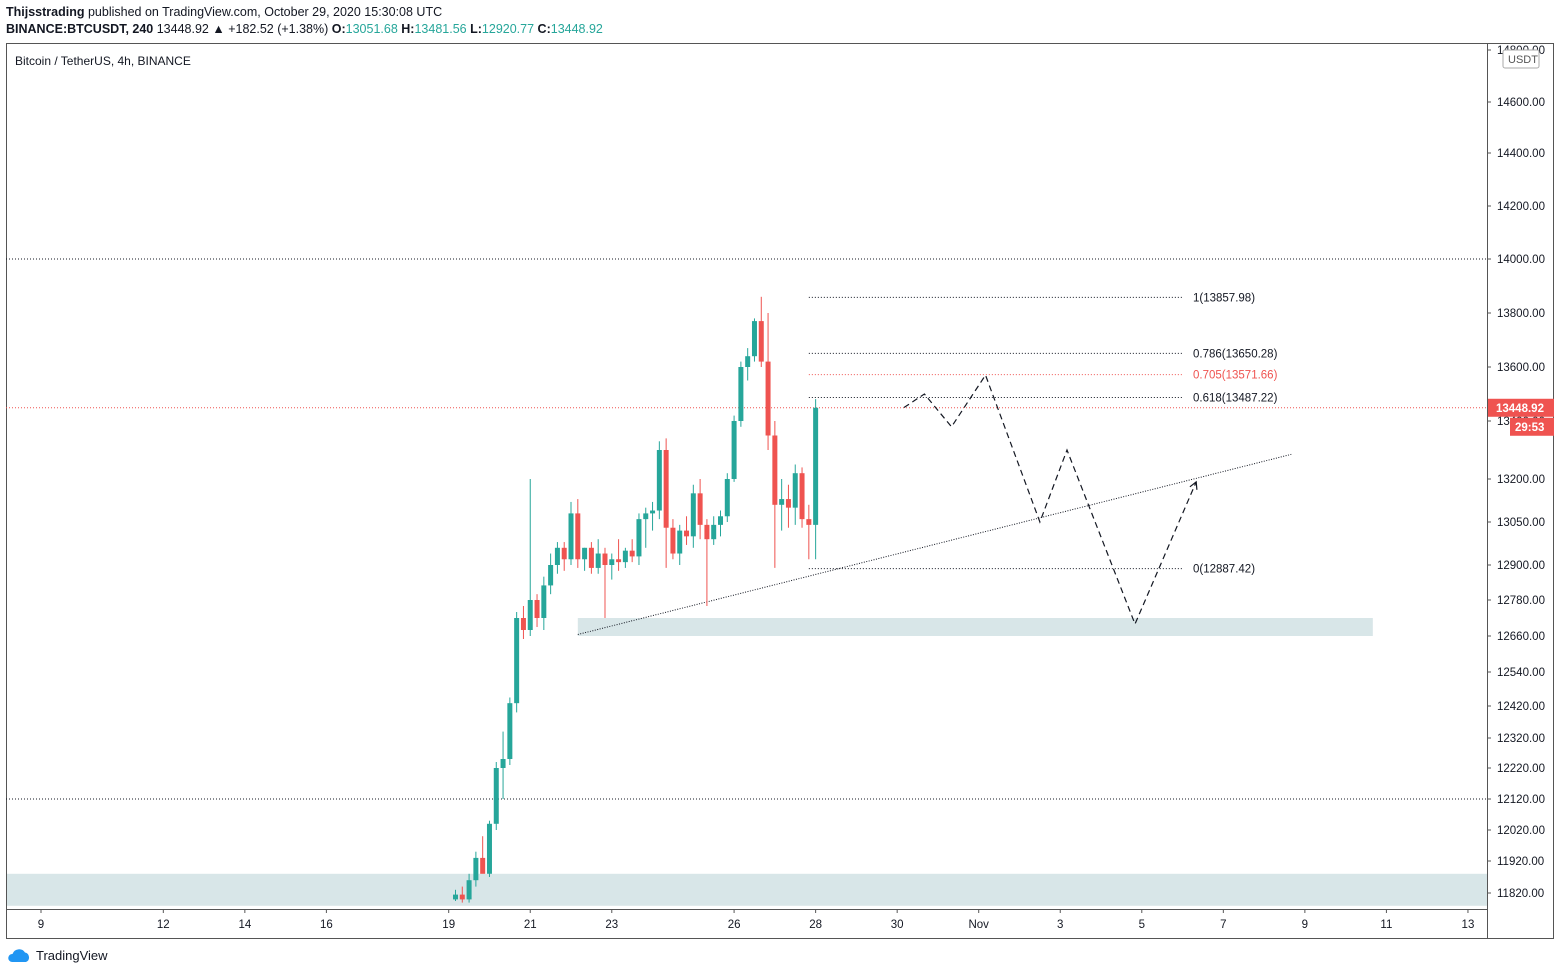 This screenshot has height=975, width=1561. What do you see at coordinates (1521, 739) in the screenshot?
I see `y-tick-label: 12320.00` at bounding box center [1521, 739].